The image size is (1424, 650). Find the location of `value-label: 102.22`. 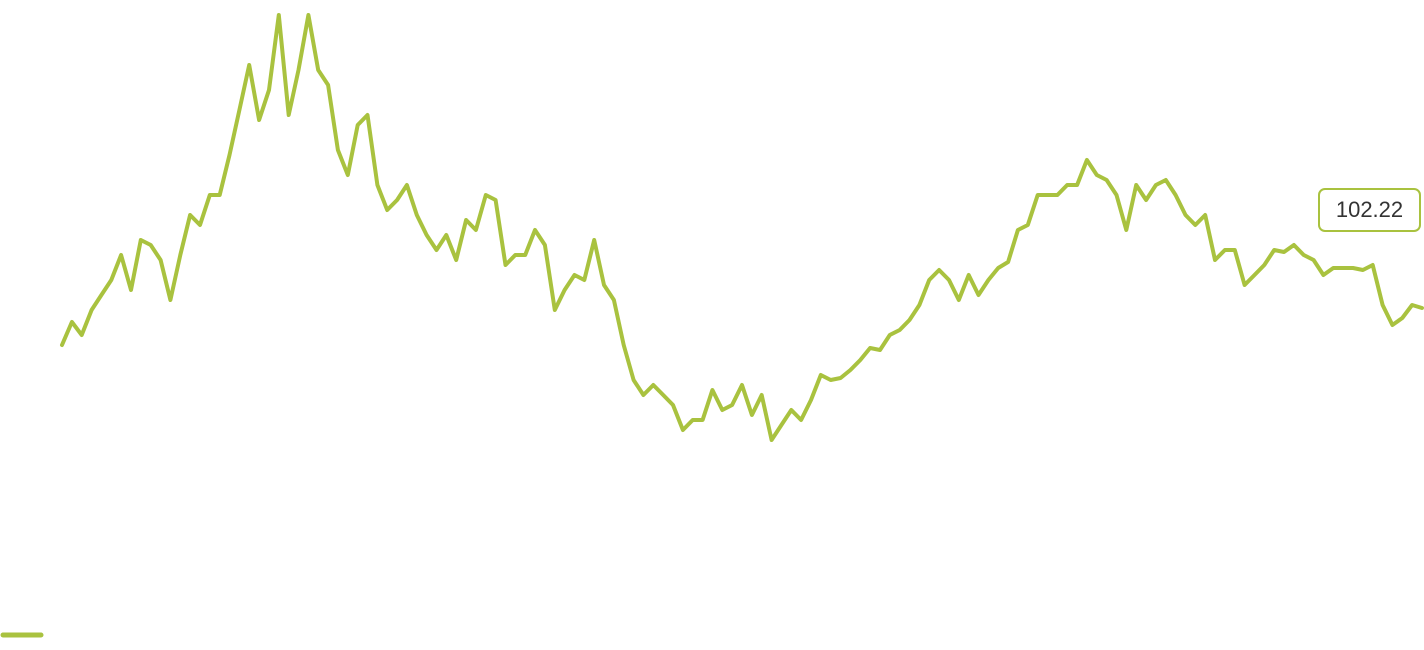

value-label: 102.22 is located at coordinates (1369, 209).